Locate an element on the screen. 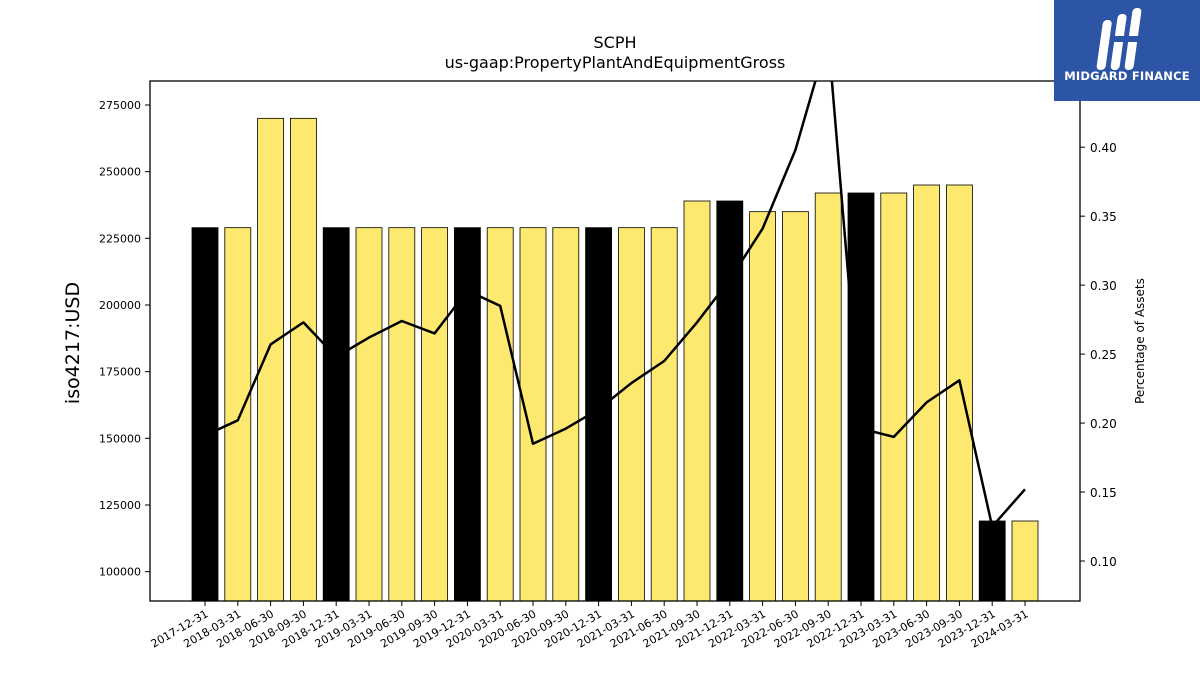 This screenshot has height=675, width=1200. y-axis-label: iso4217:USD is located at coordinates (73, 343).